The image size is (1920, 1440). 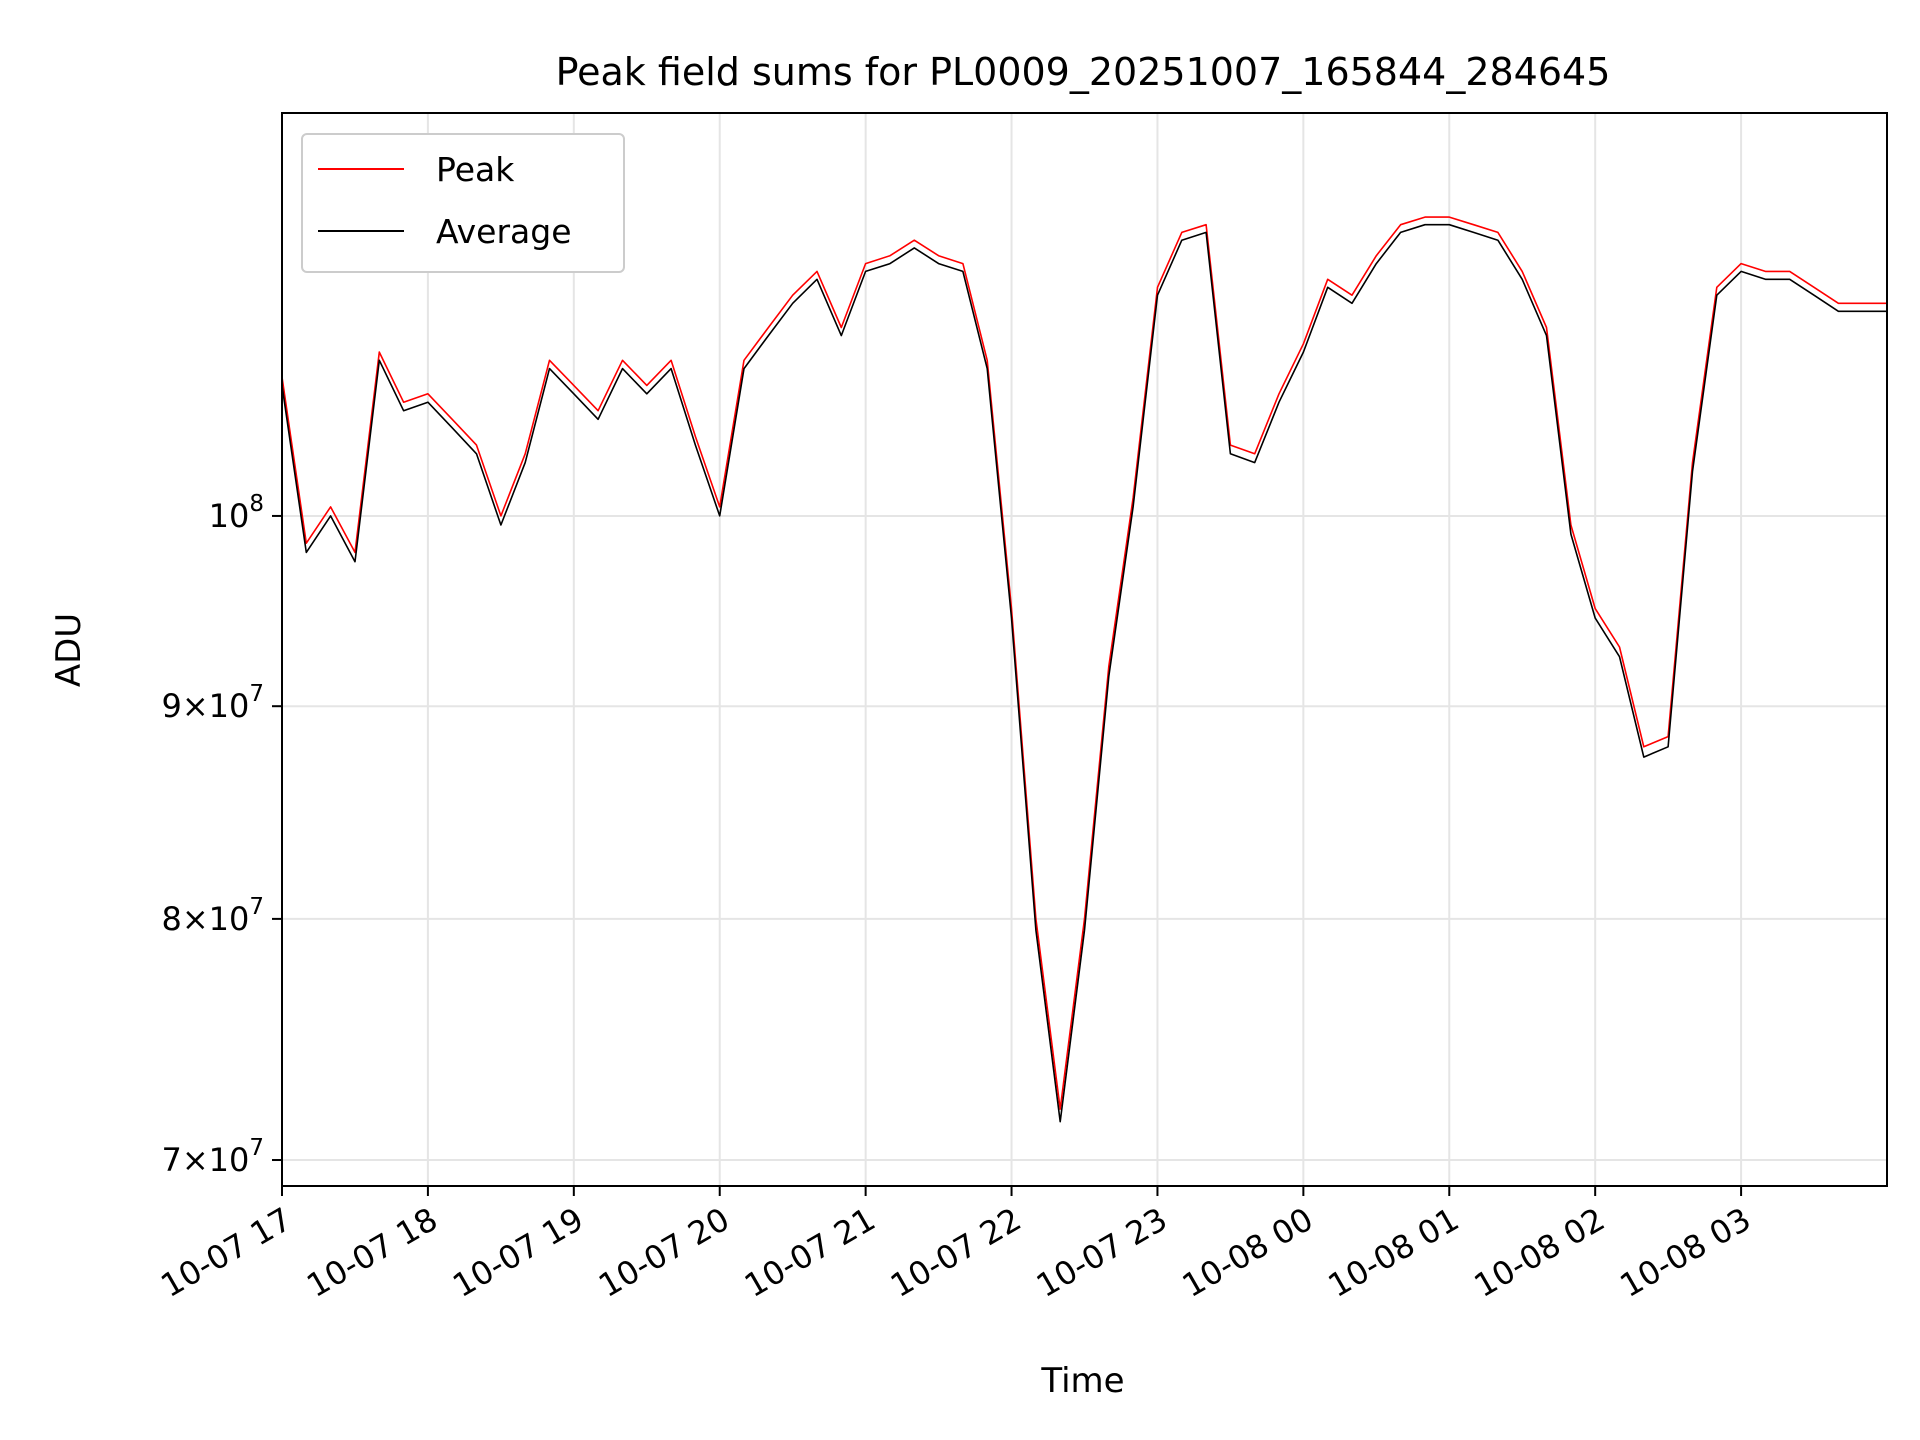 What do you see at coordinates (212, 703) in the screenshot?
I see `y-tick-label: 9×107` at bounding box center [212, 703].